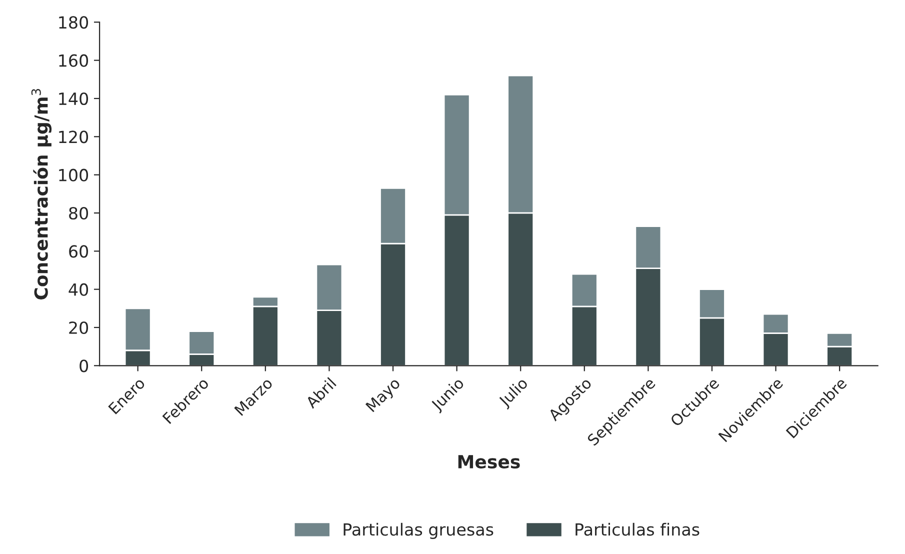 The image size is (905, 554). I want to click on y-tick-label: 80, so click(78, 213).